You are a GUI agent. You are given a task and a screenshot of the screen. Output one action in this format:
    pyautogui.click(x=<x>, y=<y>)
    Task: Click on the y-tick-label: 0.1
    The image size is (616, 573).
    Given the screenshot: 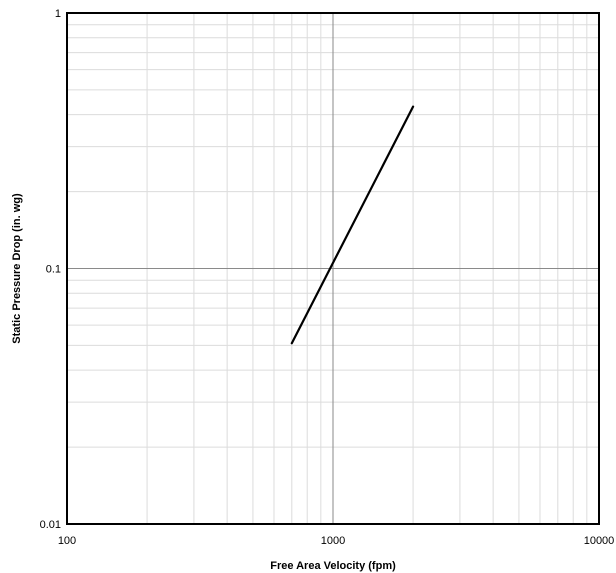 What is the action you would take?
    pyautogui.click(x=53, y=270)
    